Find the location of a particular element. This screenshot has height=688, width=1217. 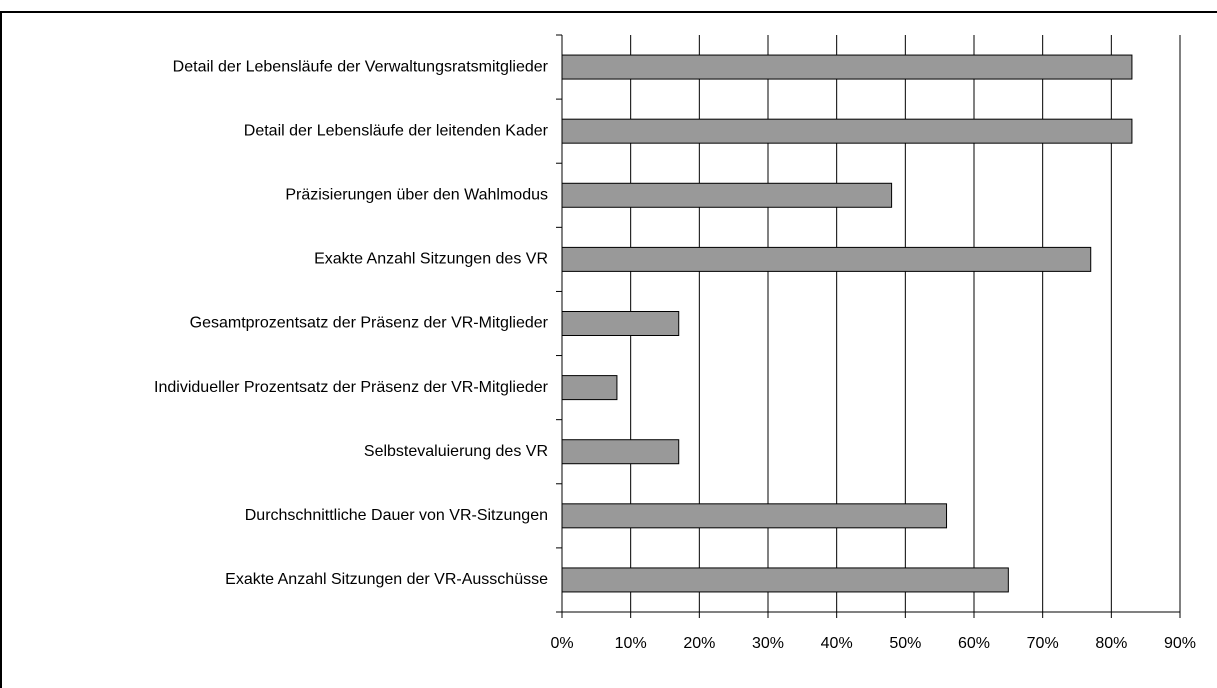

y-tick-label: Präzisierungen über den Wahlmodus is located at coordinates (416, 194).